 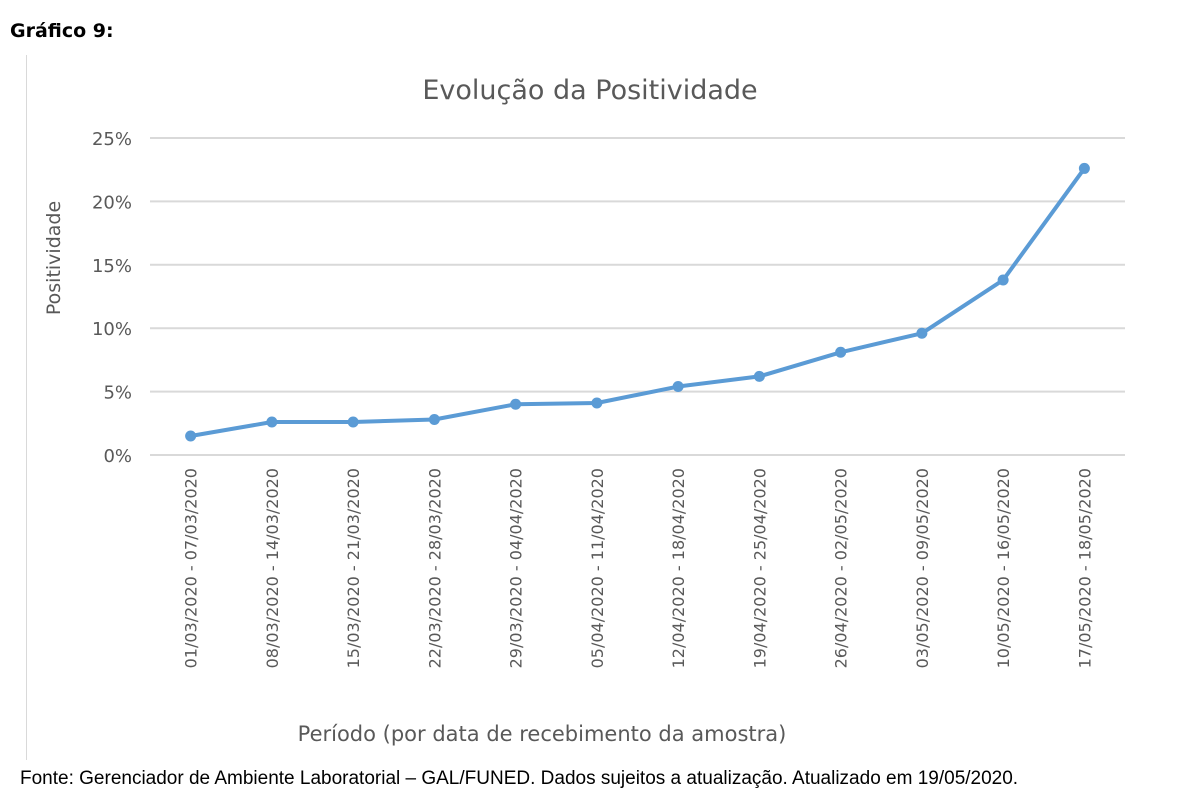 What do you see at coordinates (272, 568) in the screenshot?
I see `x-tick-label: 08/03/2020 - 14/03/2020` at bounding box center [272, 568].